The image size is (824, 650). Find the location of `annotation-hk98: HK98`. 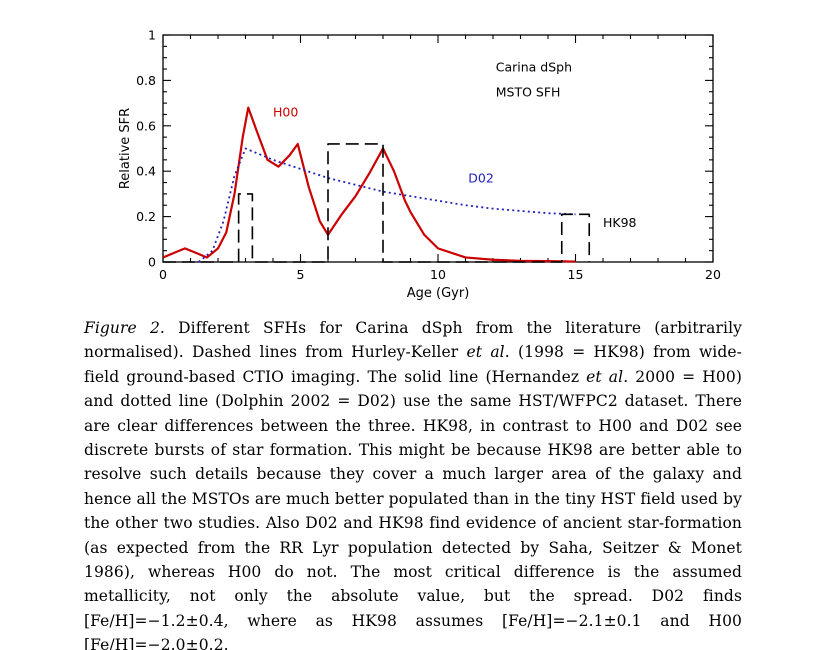

annotation-hk98: HK98 is located at coordinates (620, 222).